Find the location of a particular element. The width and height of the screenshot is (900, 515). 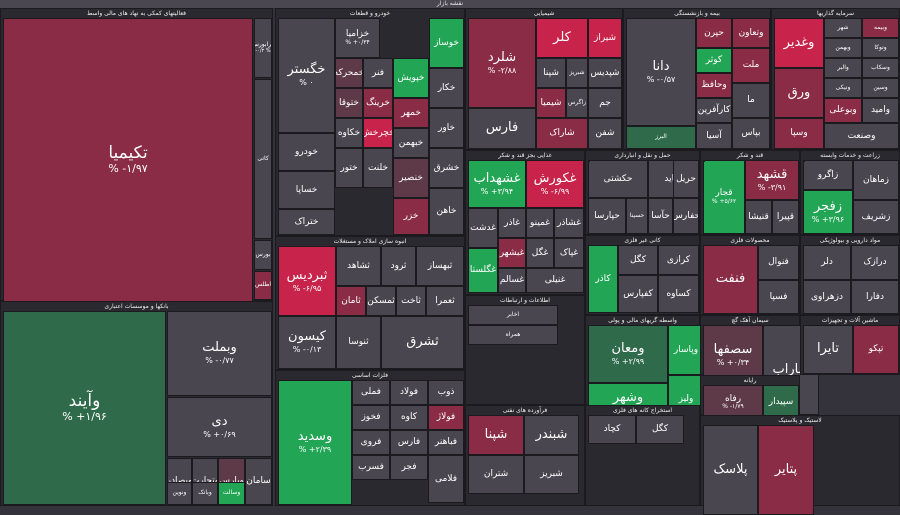

stock-tile: زشریف is located at coordinates (876, 217).